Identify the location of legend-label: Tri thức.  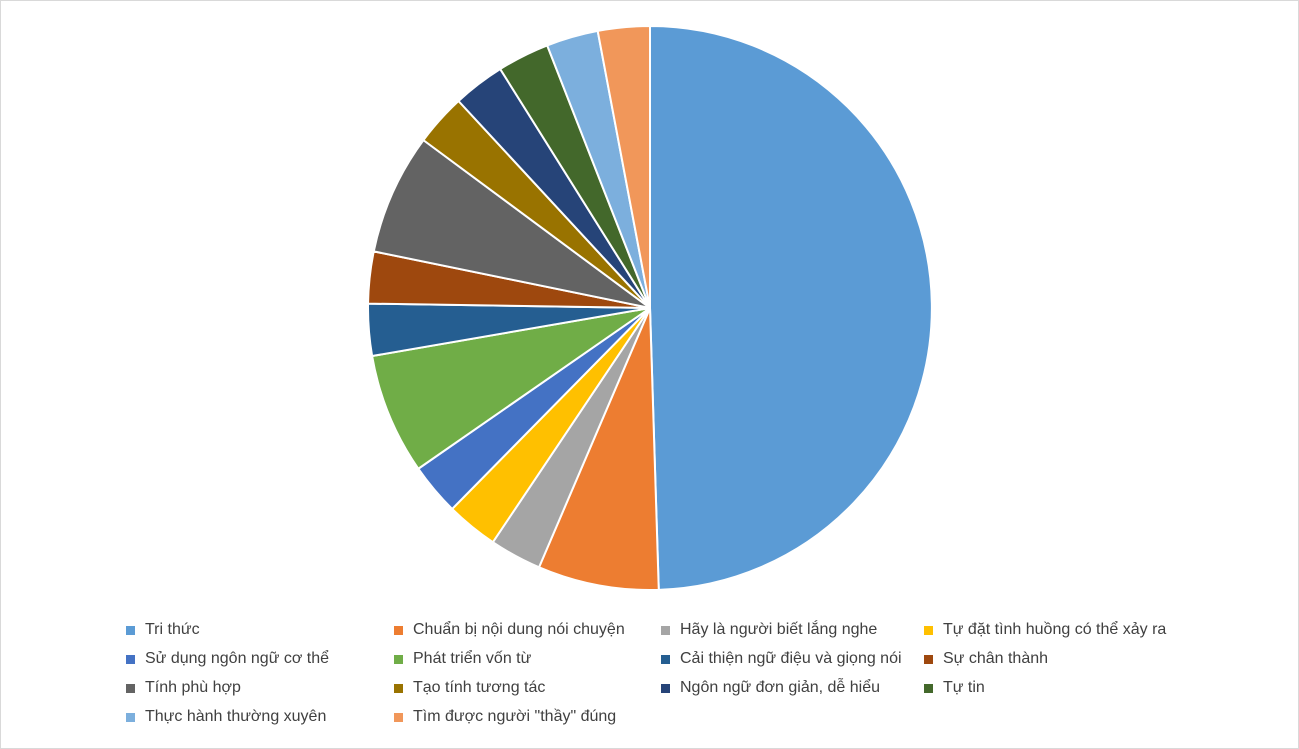
(172, 629).